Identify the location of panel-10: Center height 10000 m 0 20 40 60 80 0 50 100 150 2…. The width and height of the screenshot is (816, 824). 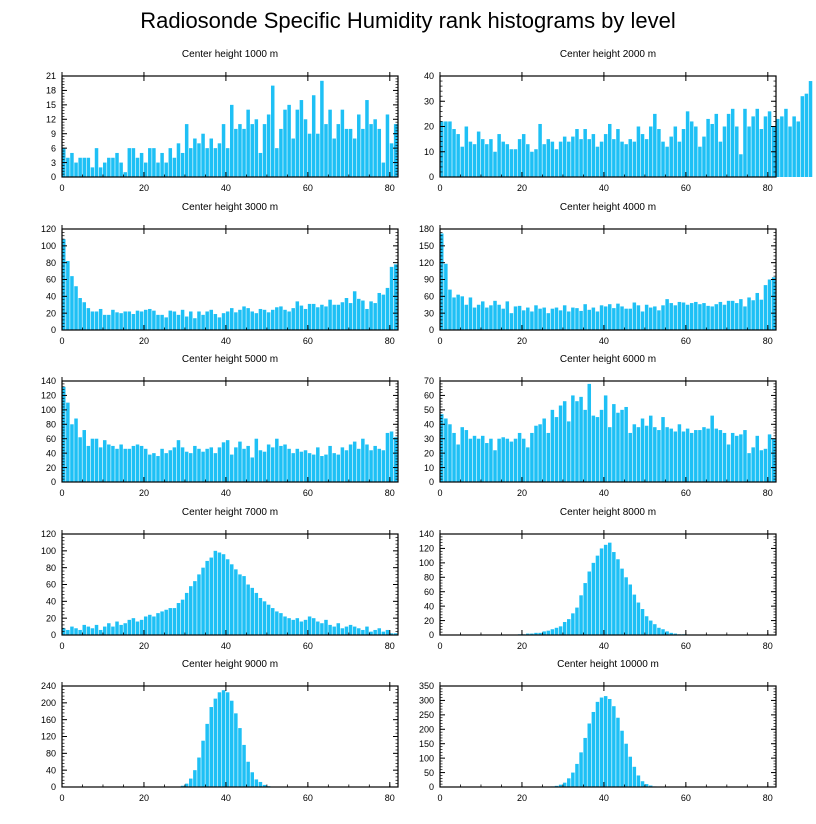
(598, 731).